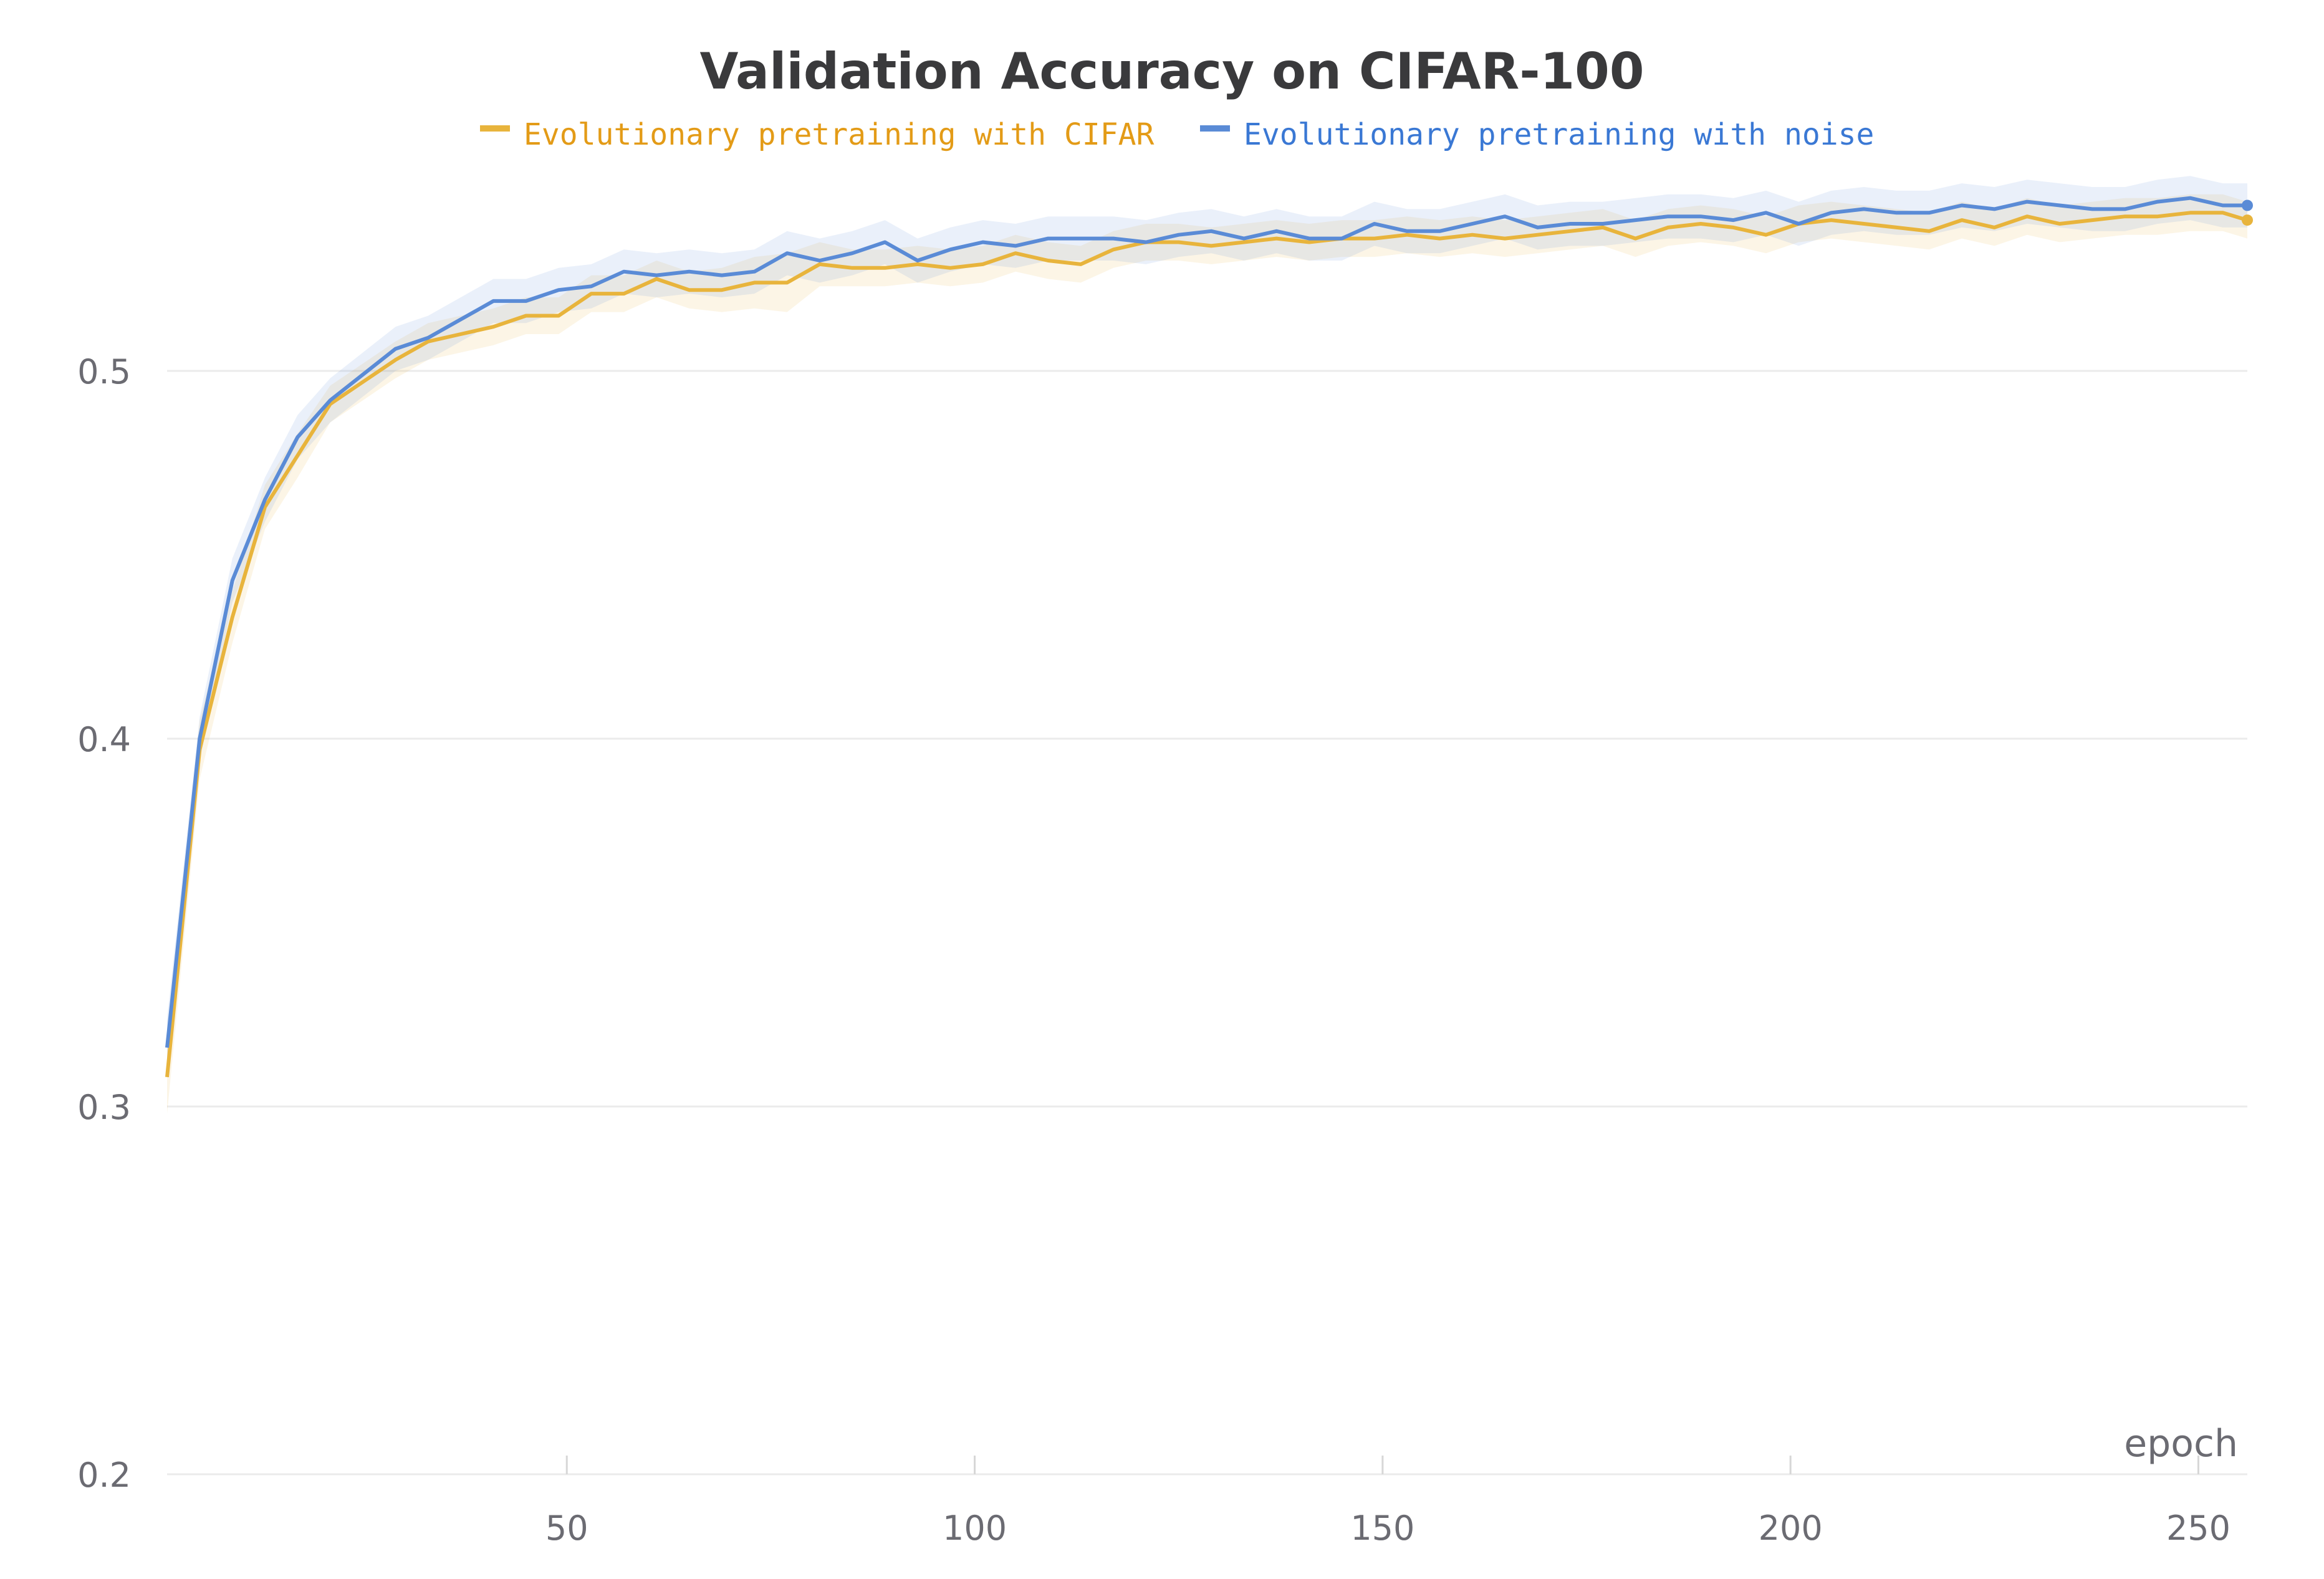 This screenshot has height=1579, width=2324. What do you see at coordinates (839, 134) in the screenshot?
I see `legend-label-0: Evolutionary pretraining with CIFAR` at bounding box center [839, 134].